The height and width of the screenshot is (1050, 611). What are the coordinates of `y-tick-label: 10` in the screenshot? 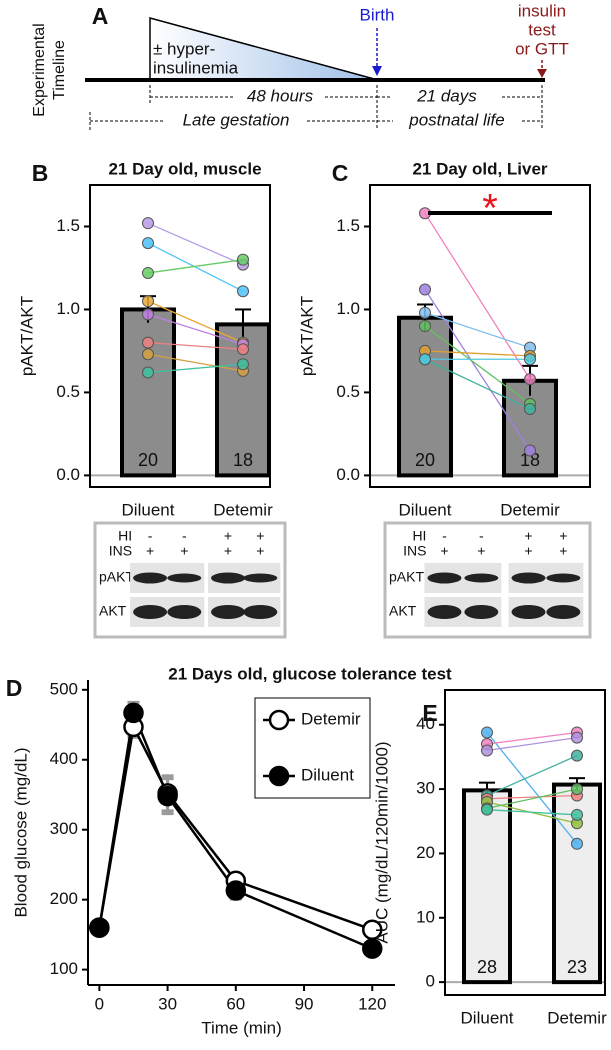 It's located at (425, 916).